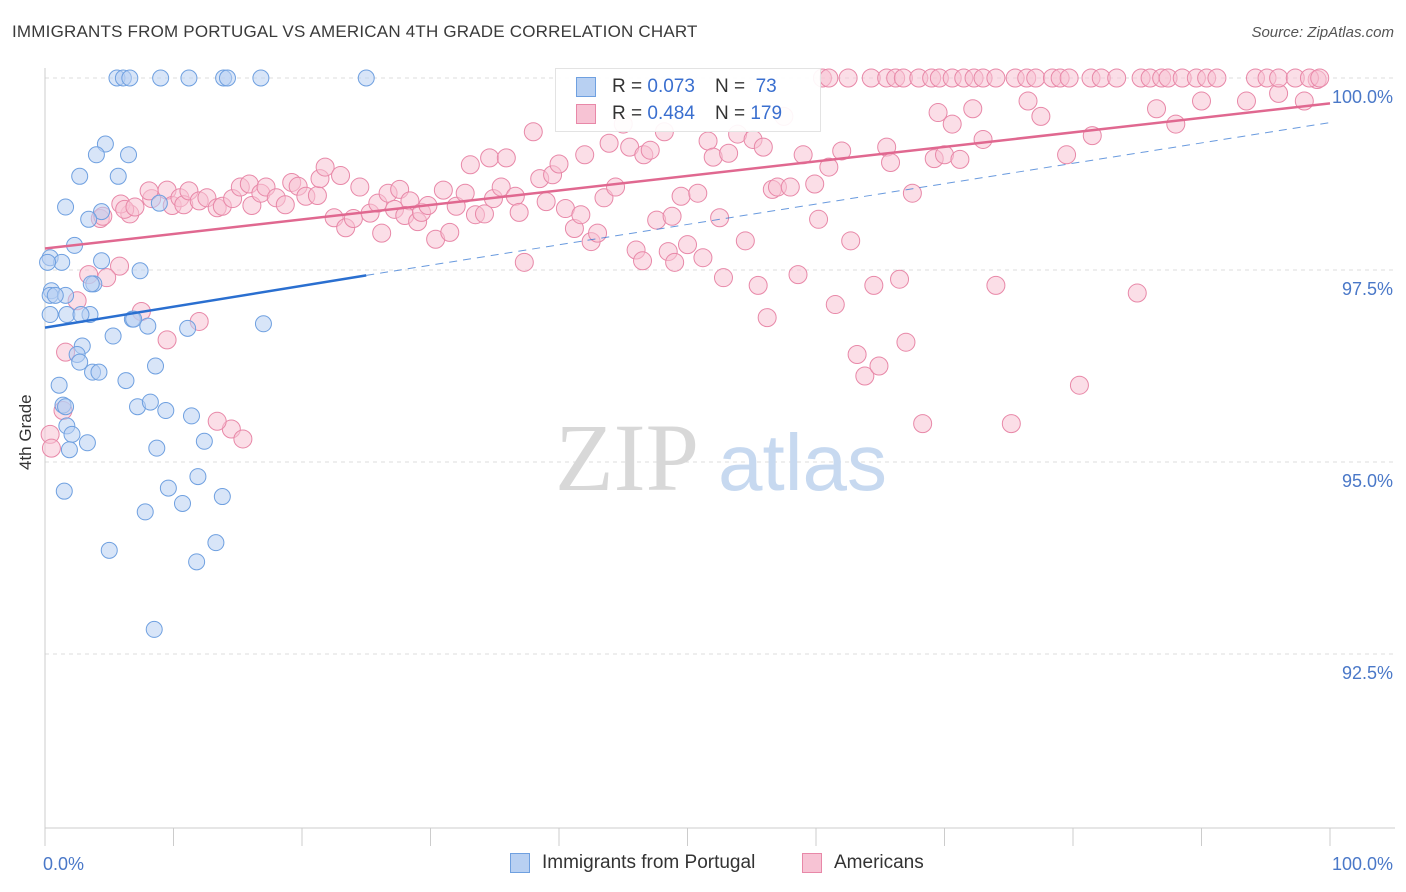 This screenshot has width=1406, height=892. Describe the element at coordinates (1362, 864) in the screenshot. I see `x-tick-label: 100.0%` at that location.